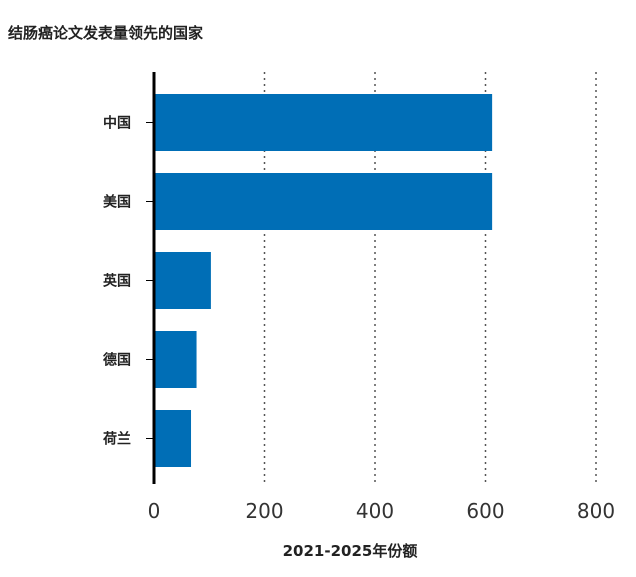  Describe the element at coordinates (106, 33) in the screenshot. I see `chart-title: 结肠癌论文发表量领先的国家` at that location.